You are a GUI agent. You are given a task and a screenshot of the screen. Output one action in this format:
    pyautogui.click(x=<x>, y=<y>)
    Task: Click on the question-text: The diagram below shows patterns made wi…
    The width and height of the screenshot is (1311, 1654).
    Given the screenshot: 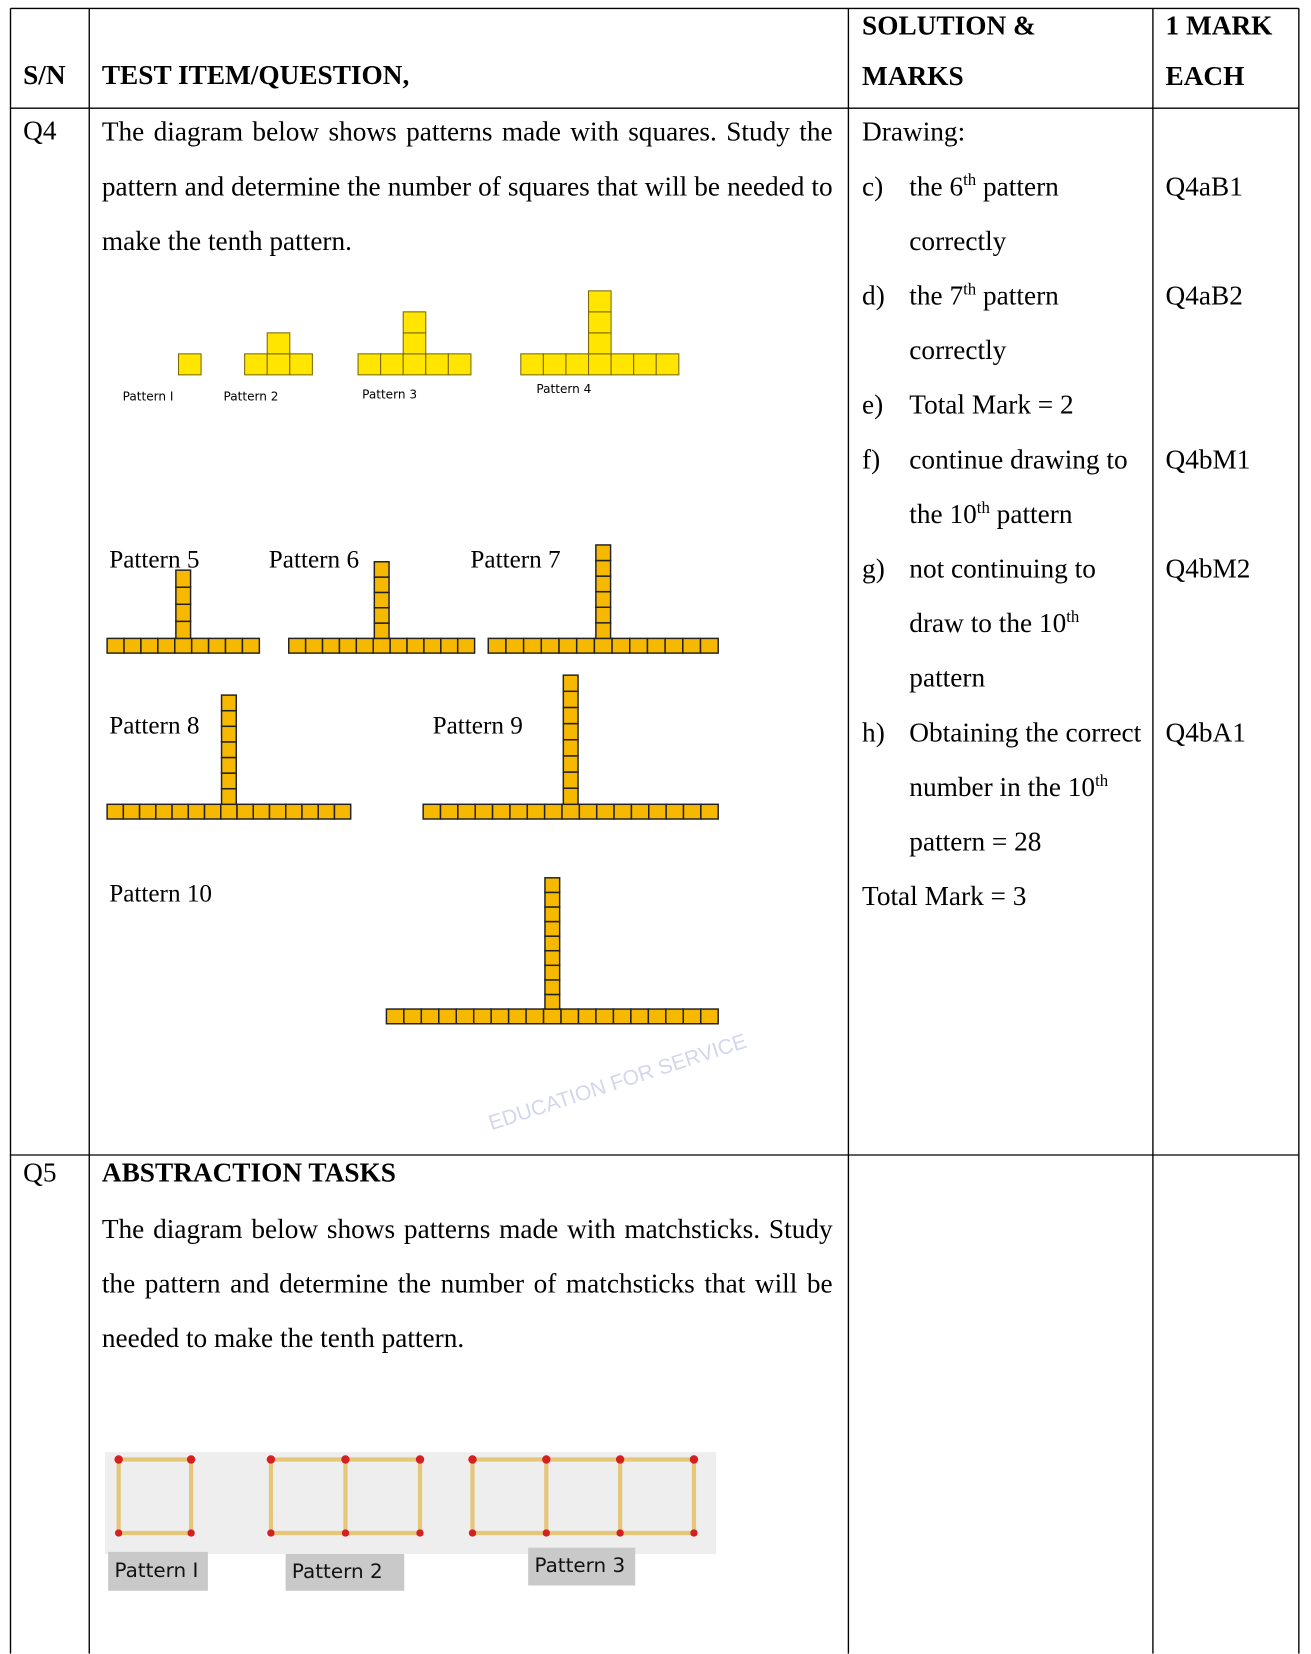 What is the action you would take?
    pyautogui.click(x=467, y=1283)
    